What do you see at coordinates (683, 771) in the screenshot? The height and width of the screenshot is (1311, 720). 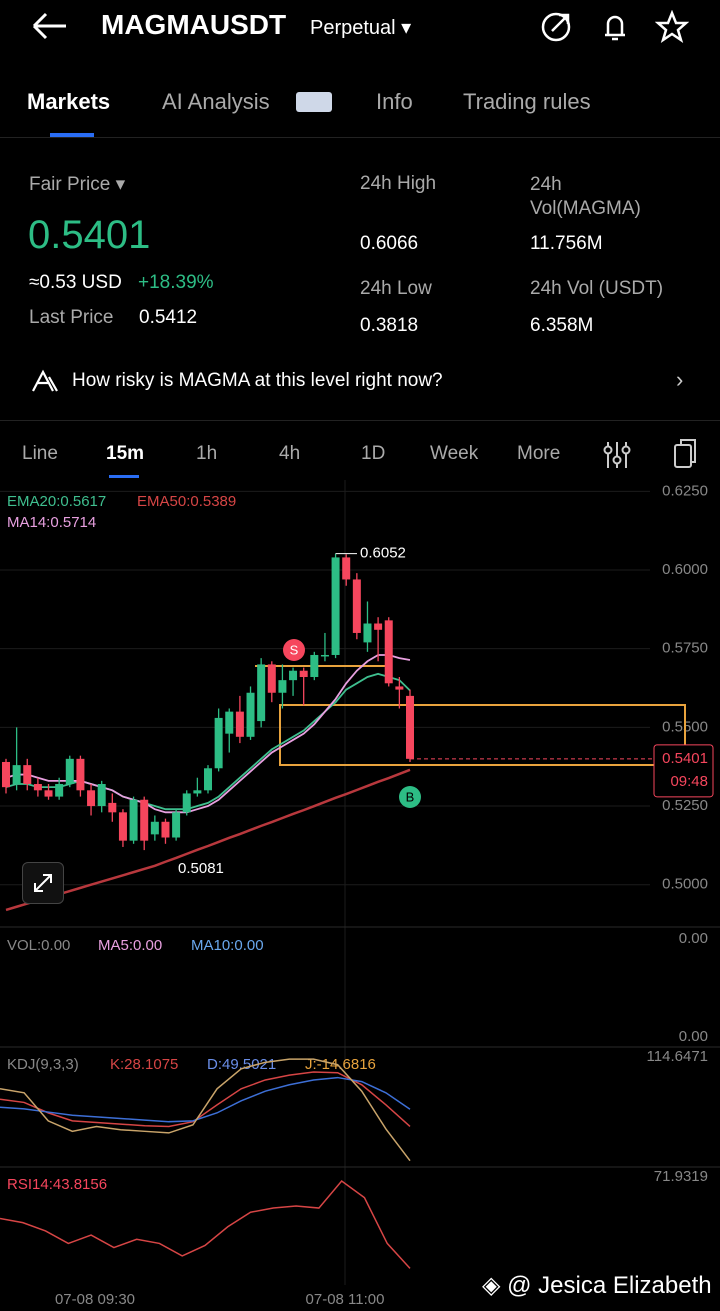 I see `price-box` at bounding box center [683, 771].